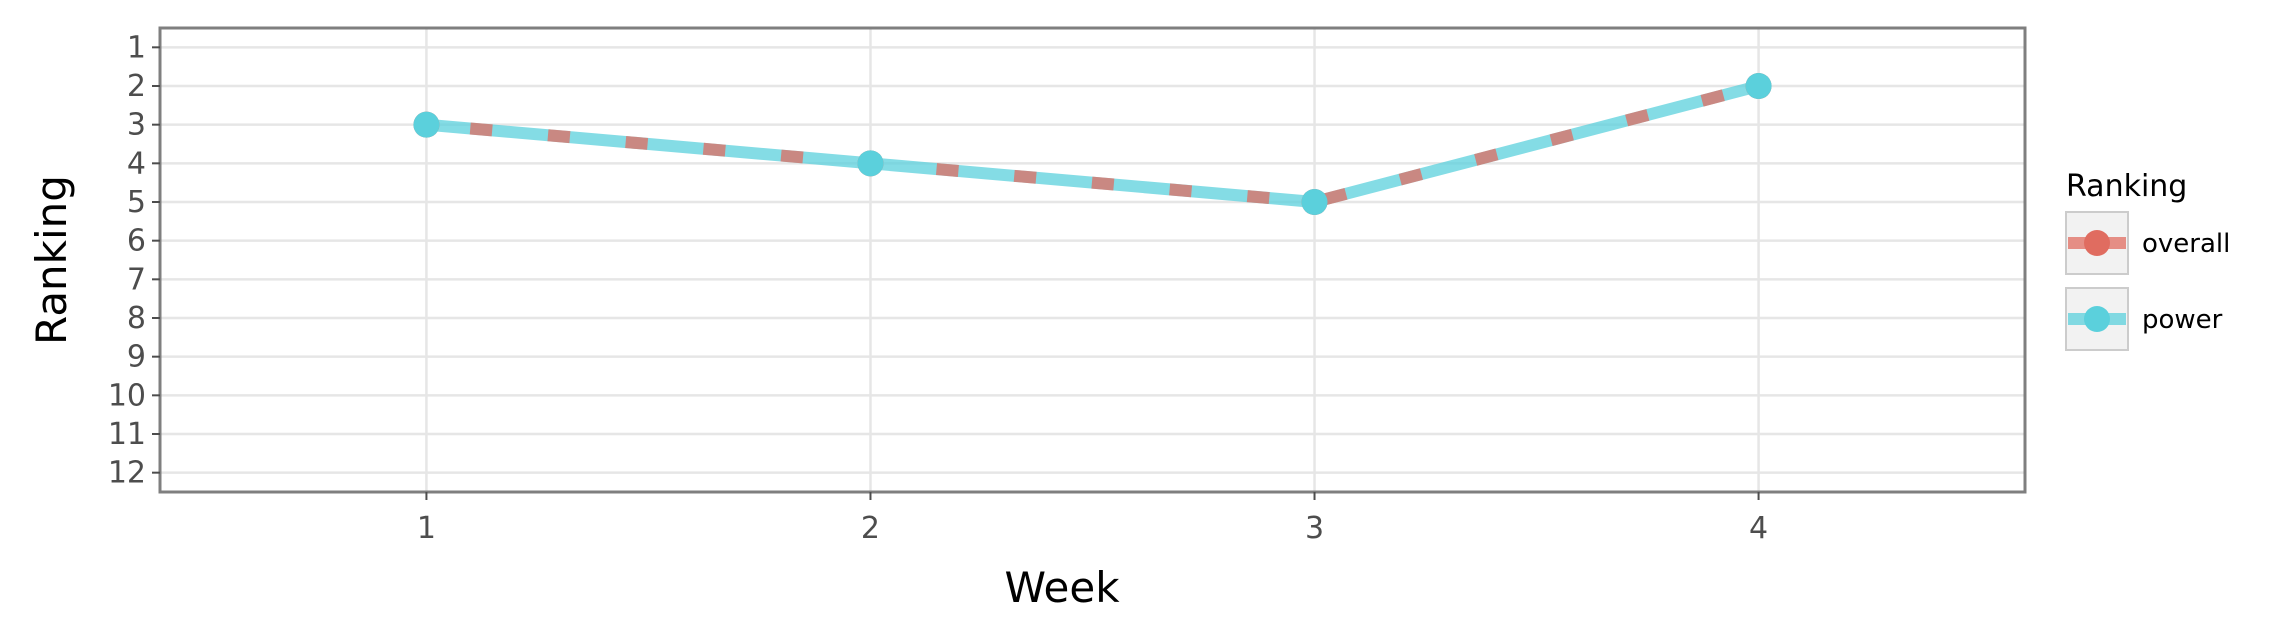  What do you see at coordinates (870, 528) in the screenshot?
I see `x-tick-label: 2` at bounding box center [870, 528].